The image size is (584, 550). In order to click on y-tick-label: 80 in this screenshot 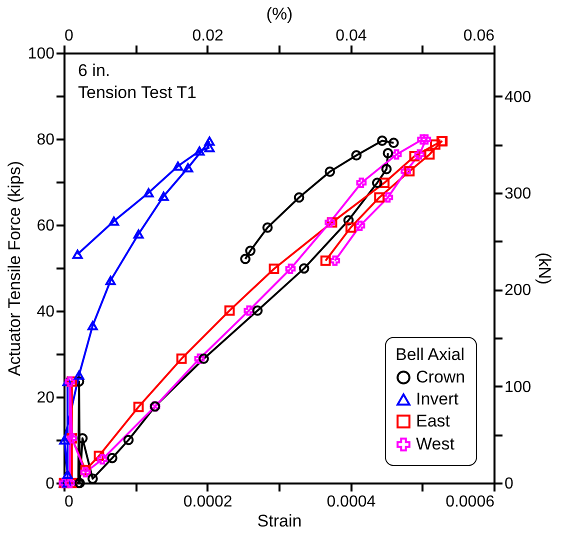, I will do `click(45, 140)`.